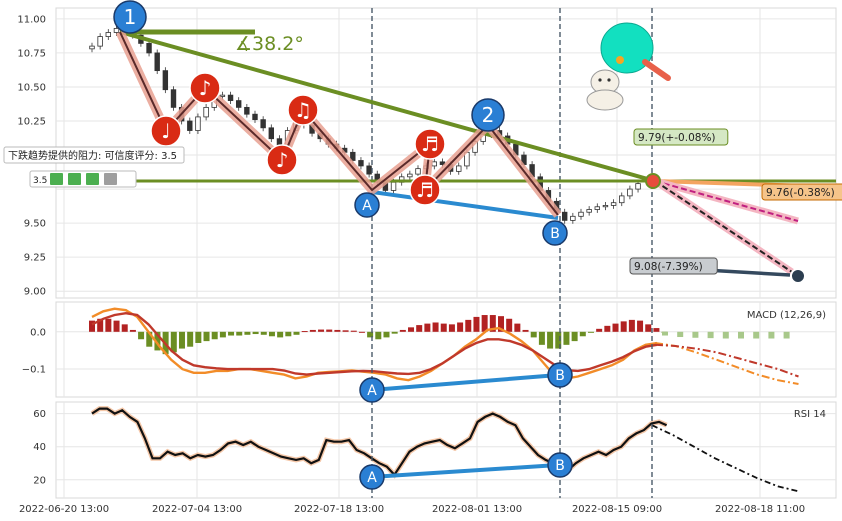 The height and width of the screenshot is (521, 842). What do you see at coordinates (600, 80) in the screenshot?
I see `dog-eye-icon` at bounding box center [600, 80].